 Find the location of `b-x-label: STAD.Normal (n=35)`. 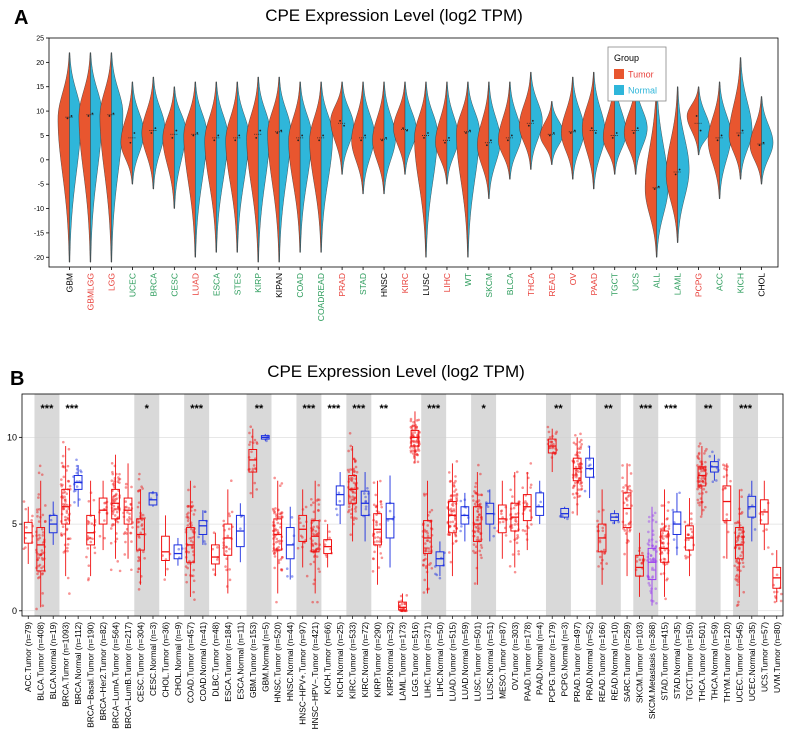

b-x-label: STAD.Normal (n=35) is located at coordinates (677, 660).